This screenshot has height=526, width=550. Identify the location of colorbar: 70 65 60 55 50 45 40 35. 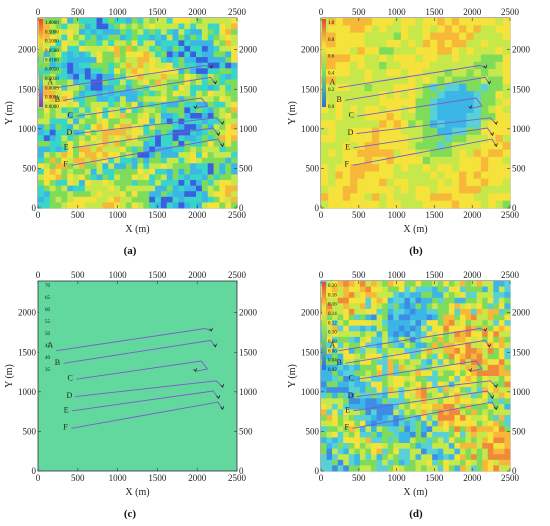
(45, 327).